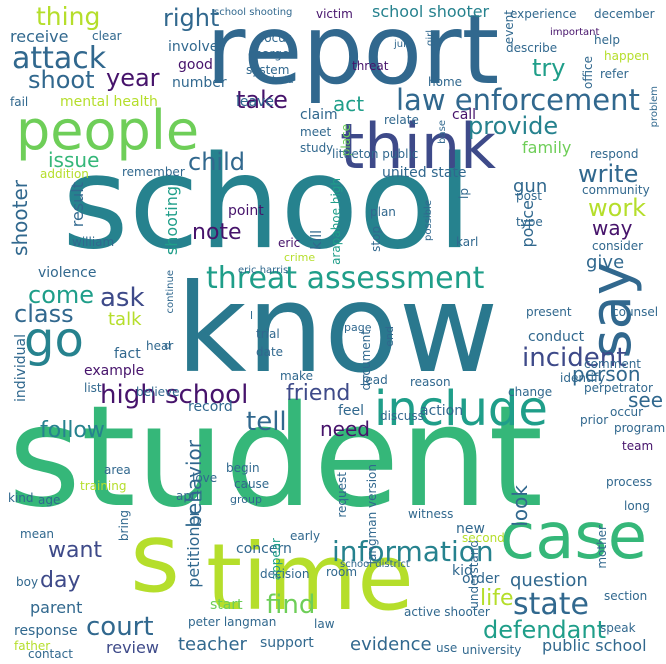  What do you see at coordinates (588, 72) in the screenshot?
I see `word-office: office` at bounding box center [588, 72].